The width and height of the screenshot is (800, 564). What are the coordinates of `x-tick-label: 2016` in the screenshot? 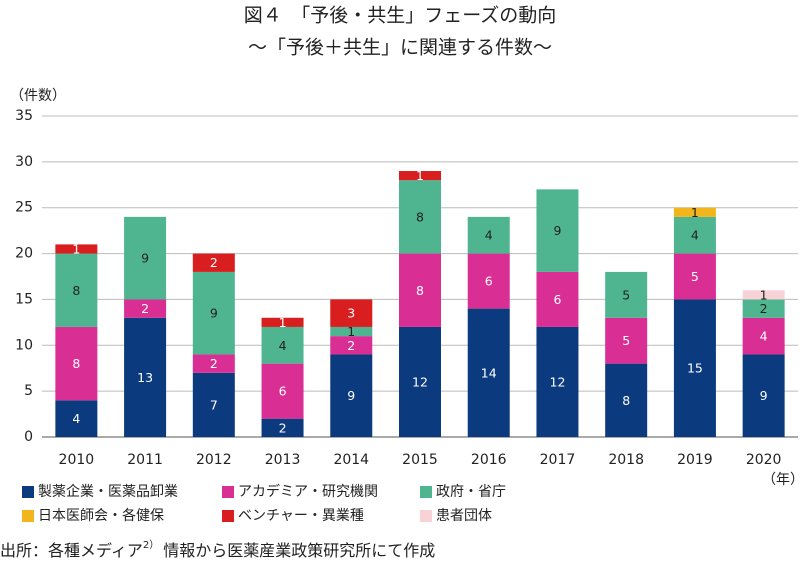 It's located at (489, 460).